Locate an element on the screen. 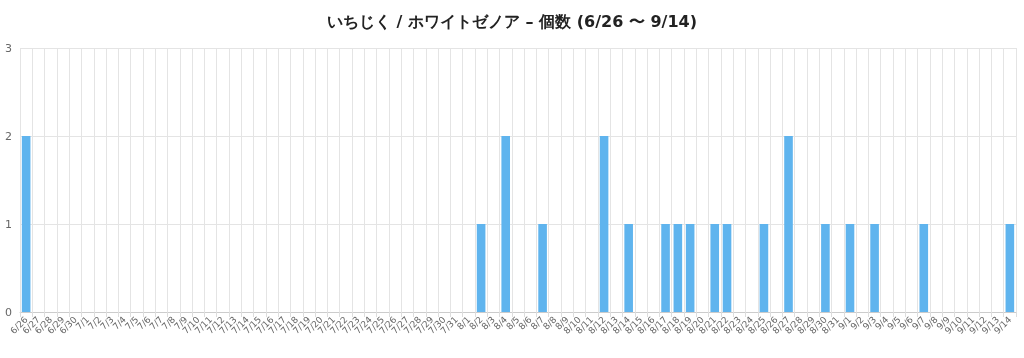 The width and height of the screenshot is (1024, 358). y-tick-label: 1 is located at coordinates (8, 224).